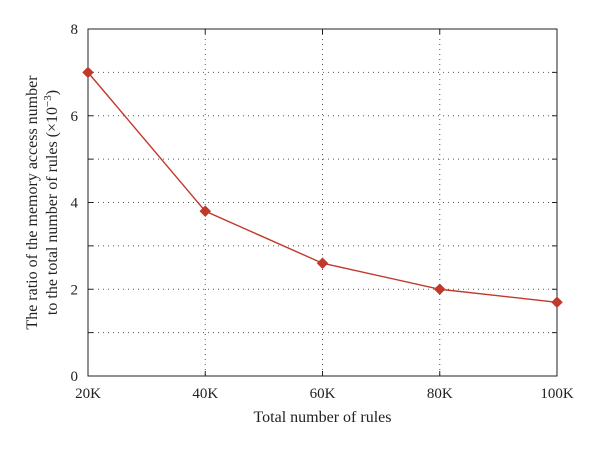 The width and height of the screenshot is (600, 452). What do you see at coordinates (48, 101) in the screenshot?
I see `y-axis-title-exponent: −3` at bounding box center [48, 101].